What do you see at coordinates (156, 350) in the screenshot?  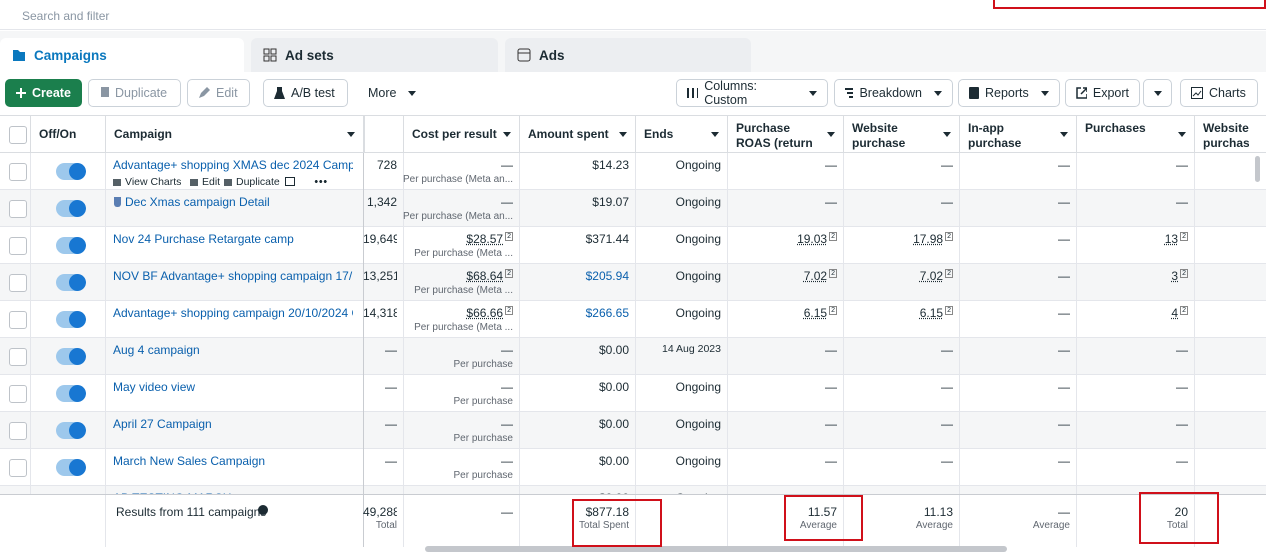 I see `campaign-name: Aug 4 campaign` at bounding box center [156, 350].